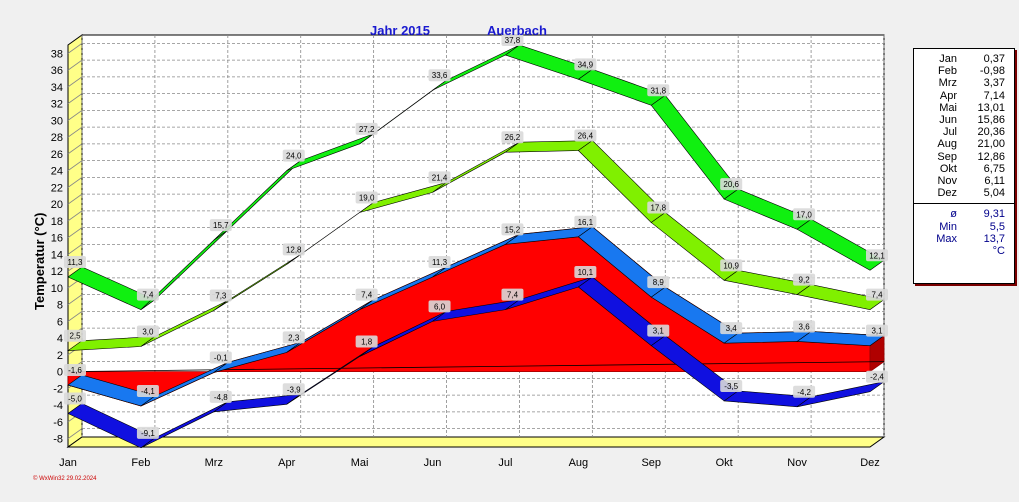 The width and height of the screenshot is (1019, 502). What do you see at coordinates (505, 463) in the screenshot?
I see `x-tick-label: Jul` at bounding box center [505, 463].